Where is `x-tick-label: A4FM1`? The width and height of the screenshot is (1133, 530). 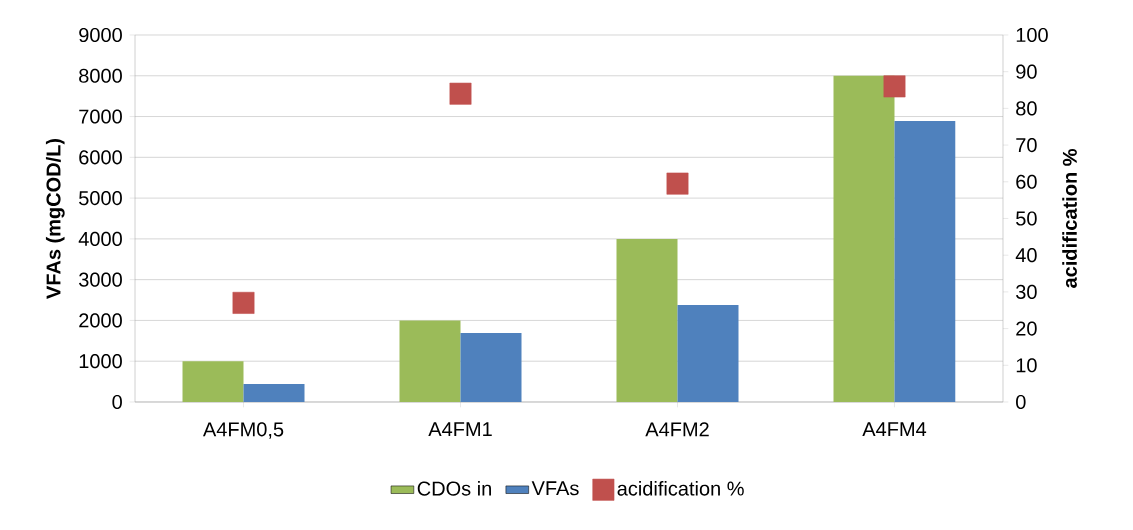
x-tick-label: A4FM1 is located at coordinates (460, 429).